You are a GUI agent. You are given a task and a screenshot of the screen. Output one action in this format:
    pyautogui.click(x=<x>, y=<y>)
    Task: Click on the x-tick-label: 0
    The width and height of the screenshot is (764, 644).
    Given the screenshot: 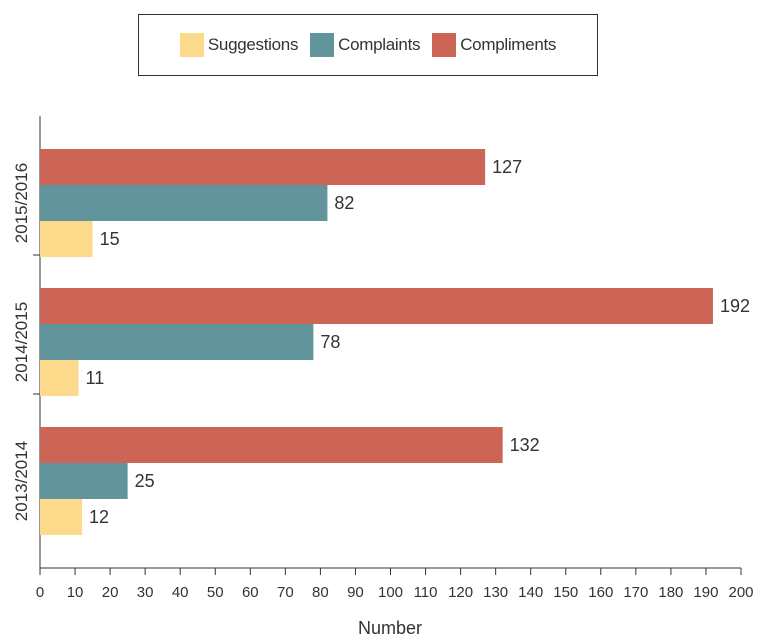 What is the action you would take?
    pyautogui.click(x=40, y=592)
    